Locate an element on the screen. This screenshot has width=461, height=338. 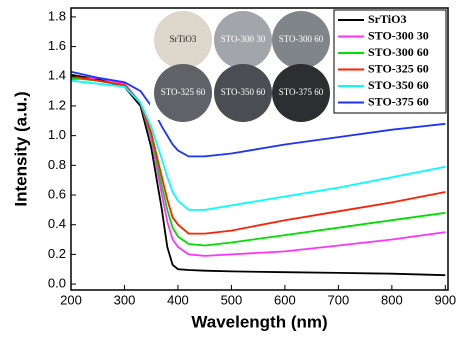
inset-label: SrTiO3 is located at coordinates (183, 39).